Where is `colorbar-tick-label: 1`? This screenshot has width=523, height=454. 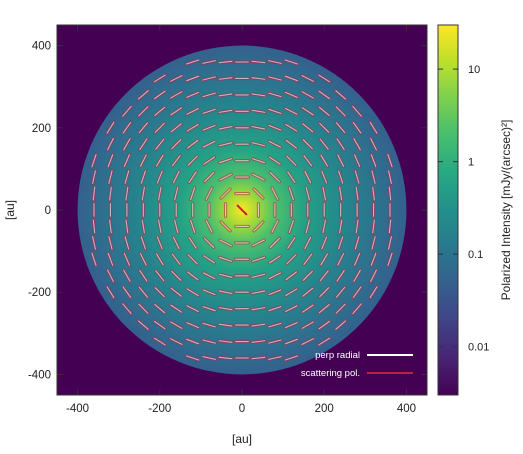 colorbar-tick-label: 1 is located at coordinates (471, 163).